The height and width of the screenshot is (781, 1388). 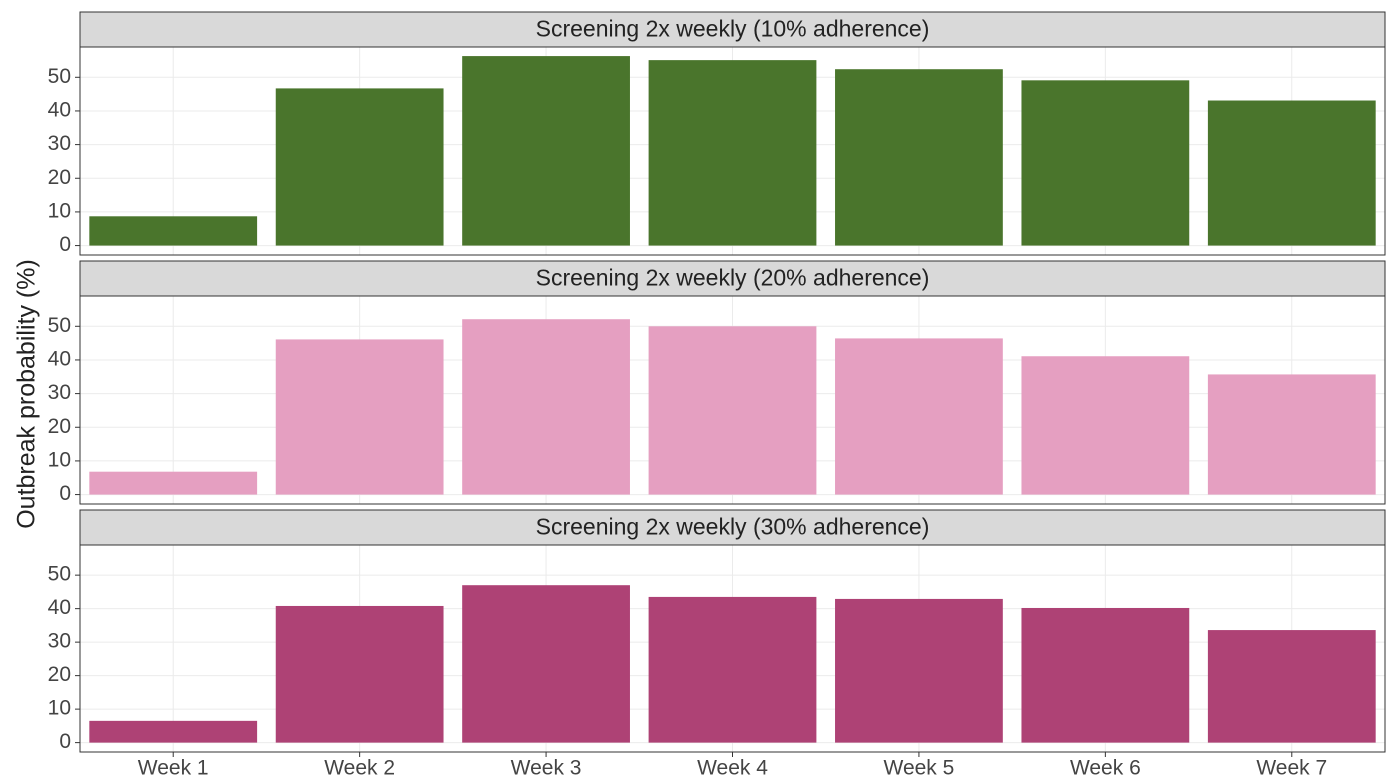 What do you see at coordinates (919, 768) in the screenshot?
I see `x-tick-label: Week 5` at bounding box center [919, 768].